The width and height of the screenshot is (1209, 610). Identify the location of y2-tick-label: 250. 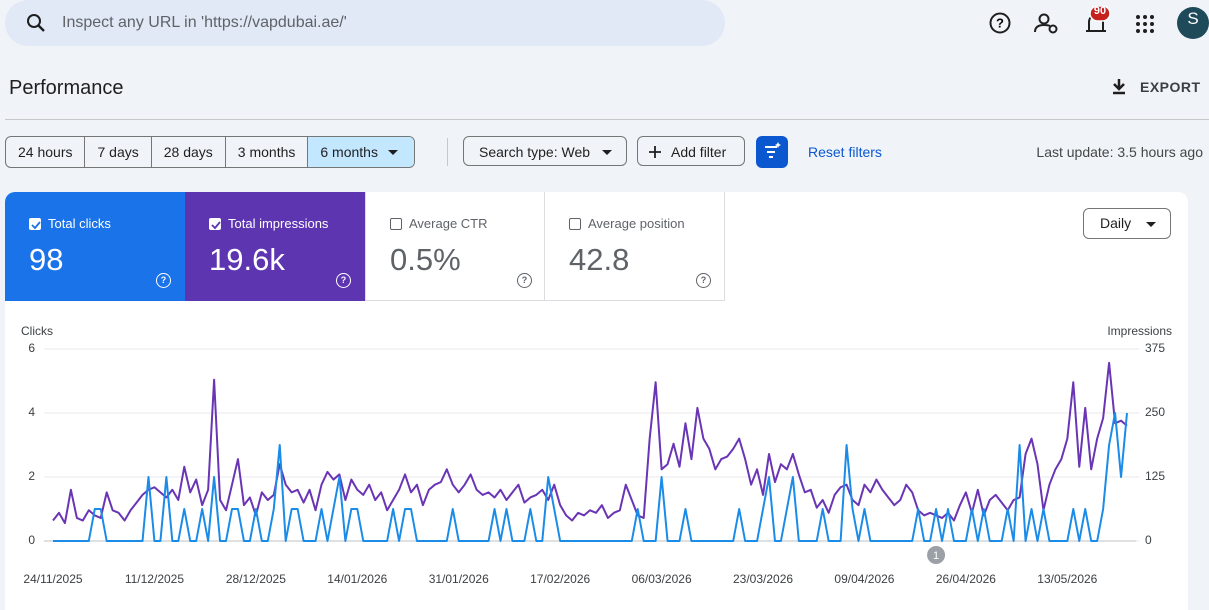
(1155, 412).